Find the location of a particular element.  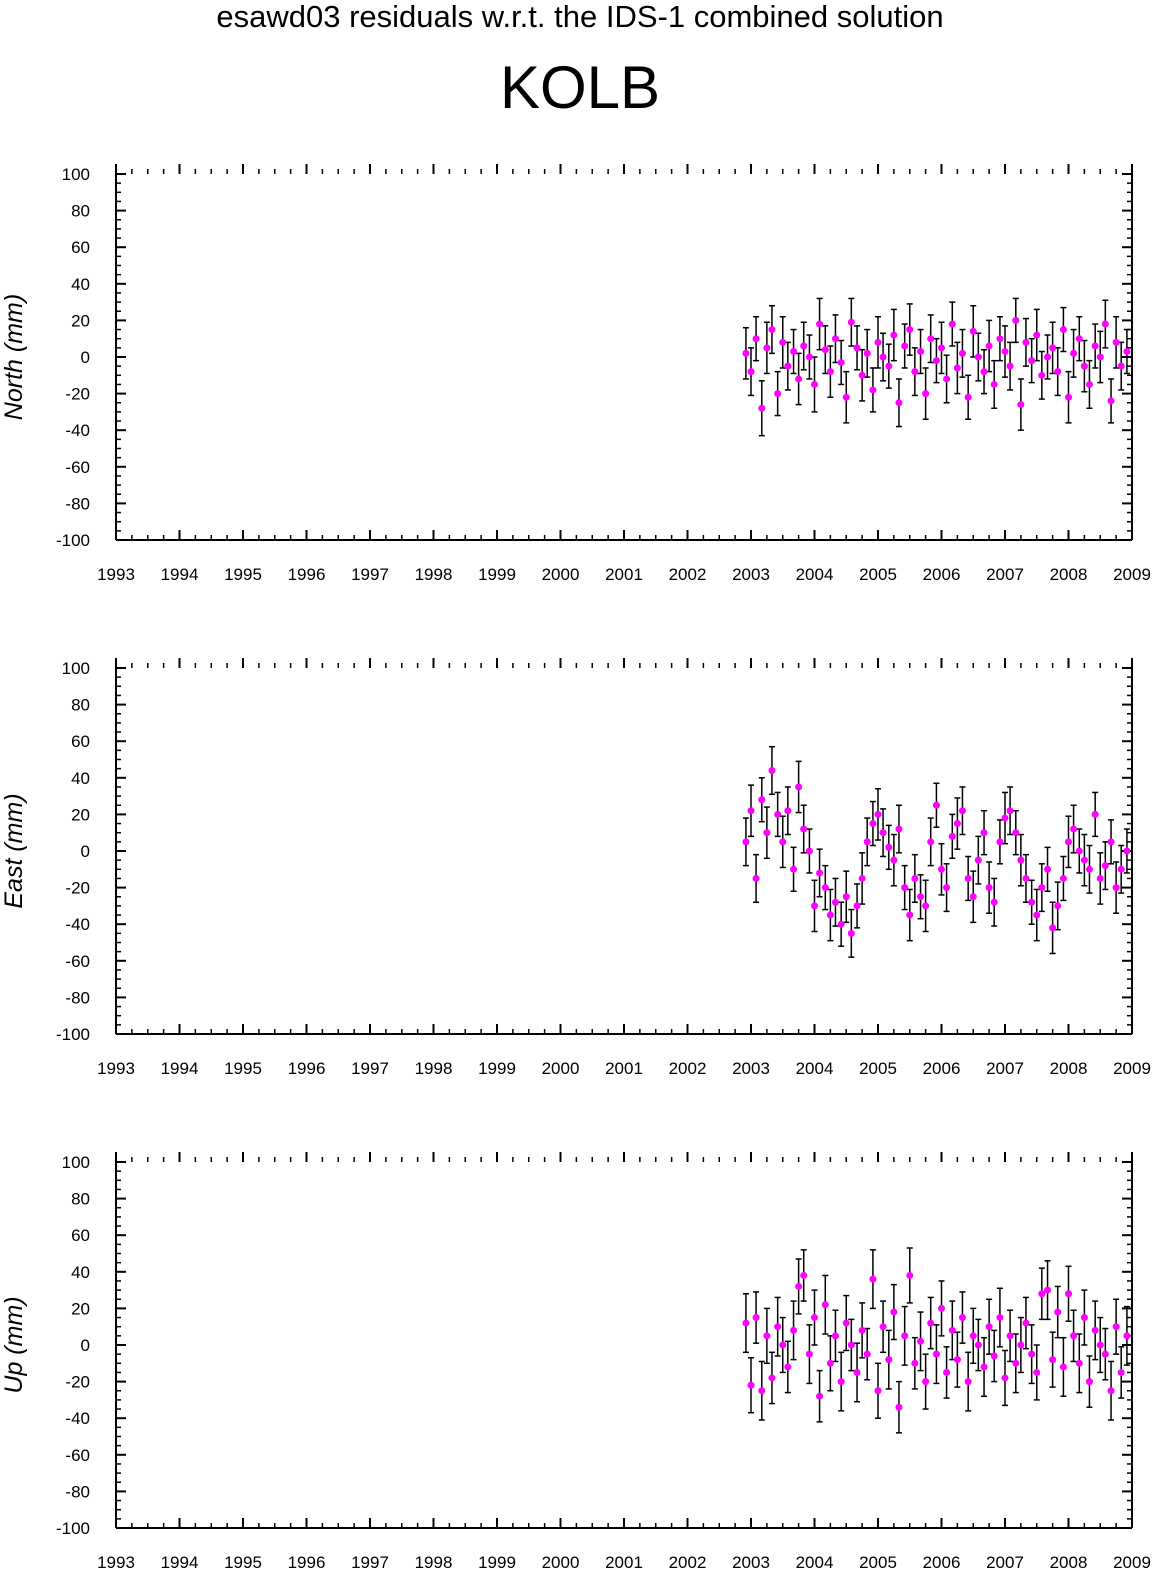

x-tick-label: 2002 is located at coordinates (688, 1562).